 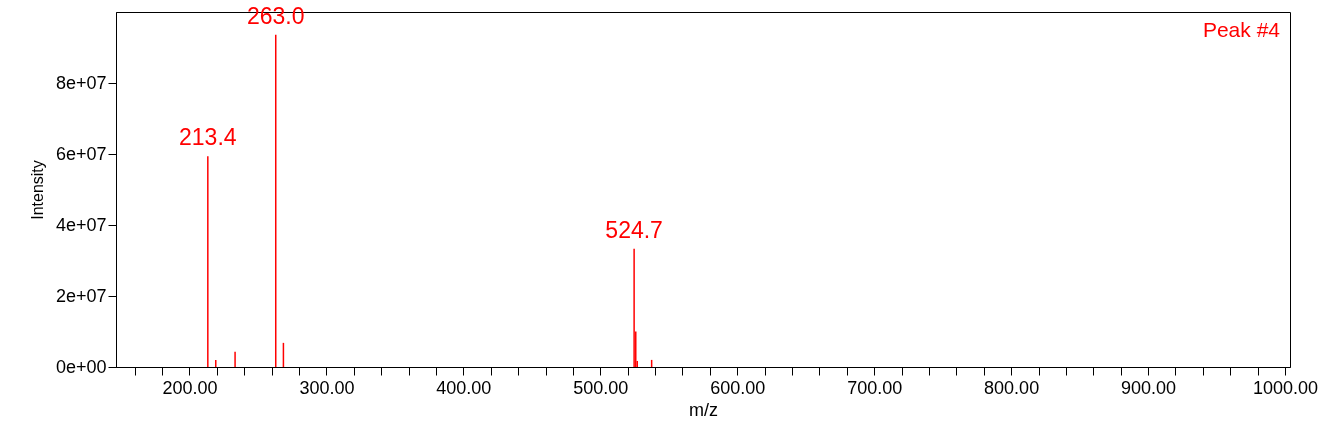 What do you see at coordinates (208, 137) in the screenshot?
I see `annotation: 213.4` at bounding box center [208, 137].